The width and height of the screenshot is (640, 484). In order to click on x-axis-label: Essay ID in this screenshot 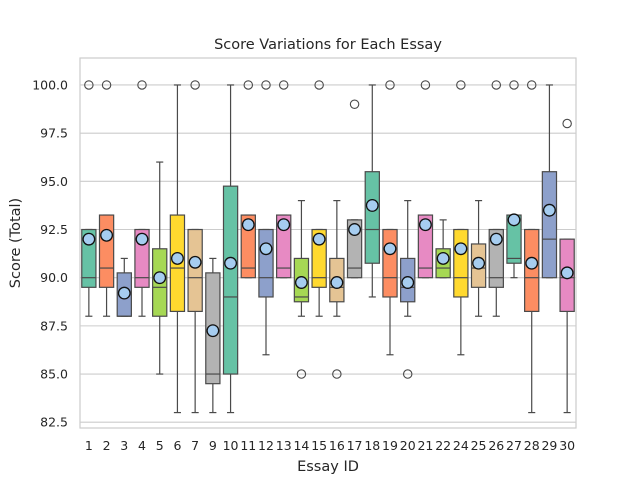, I will do `click(328, 467)`.